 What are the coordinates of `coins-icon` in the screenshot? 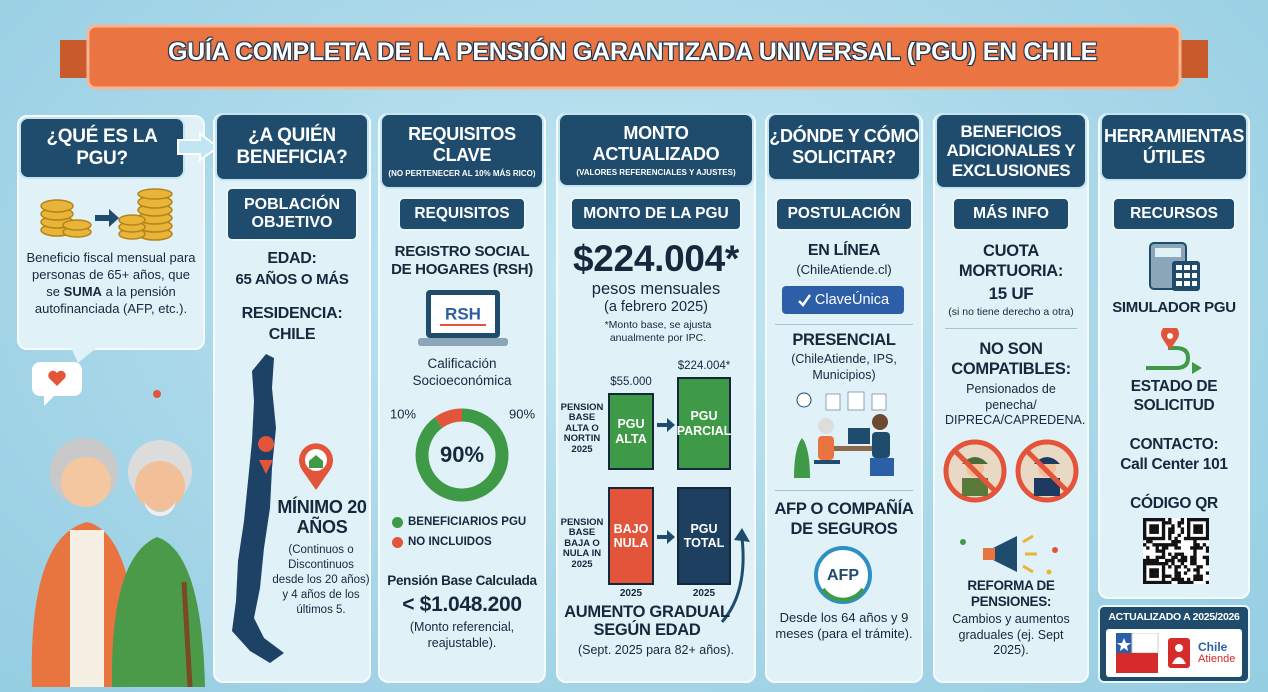 It's located at (106, 214).